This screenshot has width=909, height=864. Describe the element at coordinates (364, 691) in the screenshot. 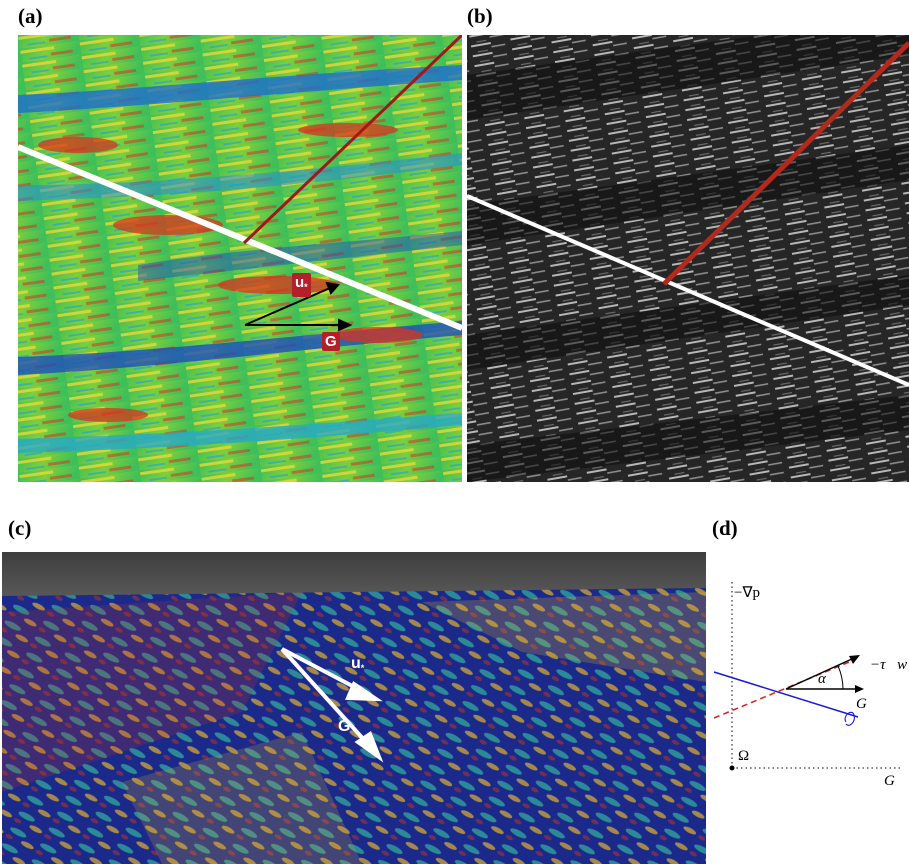

I see `panel-c-friction-velocity-arrowhead` at that location.